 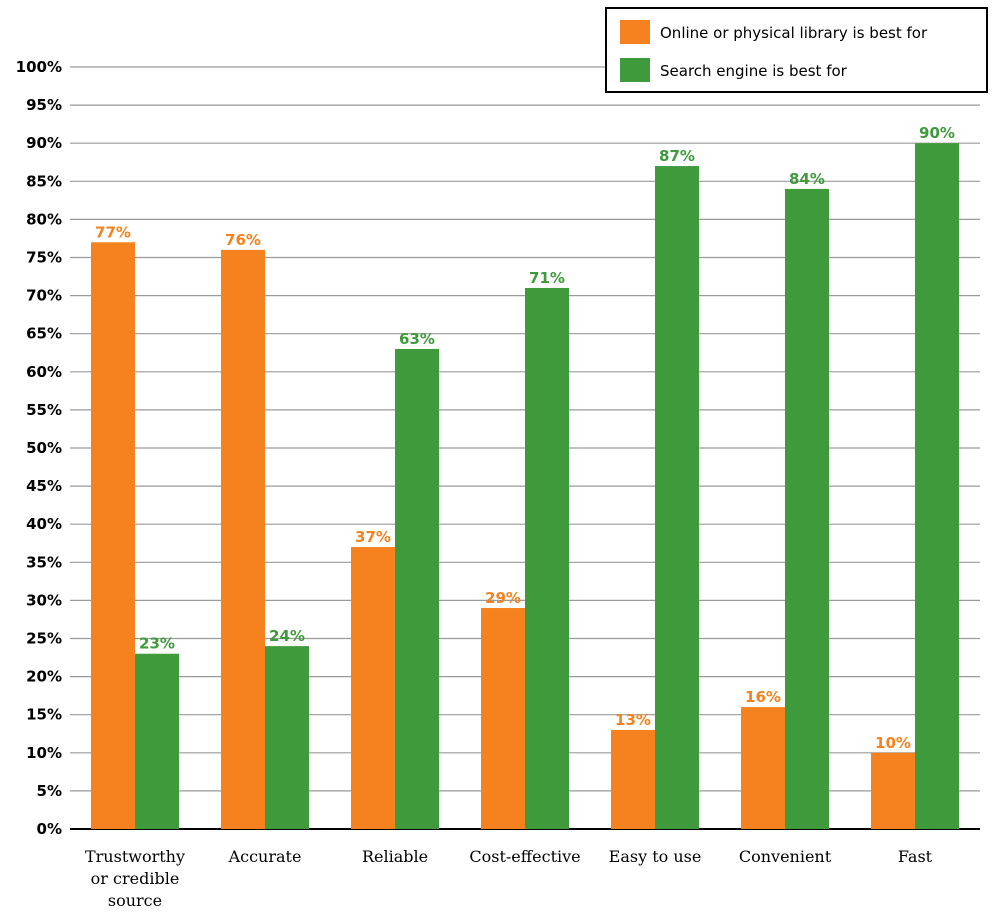 What do you see at coordinates (44, 410) in the screenshot?
I see `y-tick-label: 55%` at bounding box center [44, 410].